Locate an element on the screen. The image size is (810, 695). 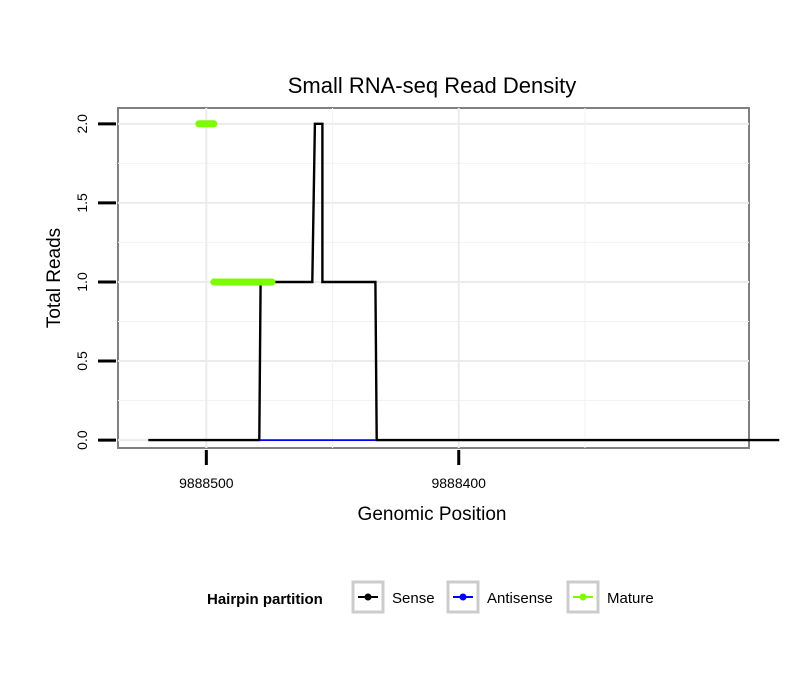
legend-label-antisense: Antisense is located at coordinates (520, 598).